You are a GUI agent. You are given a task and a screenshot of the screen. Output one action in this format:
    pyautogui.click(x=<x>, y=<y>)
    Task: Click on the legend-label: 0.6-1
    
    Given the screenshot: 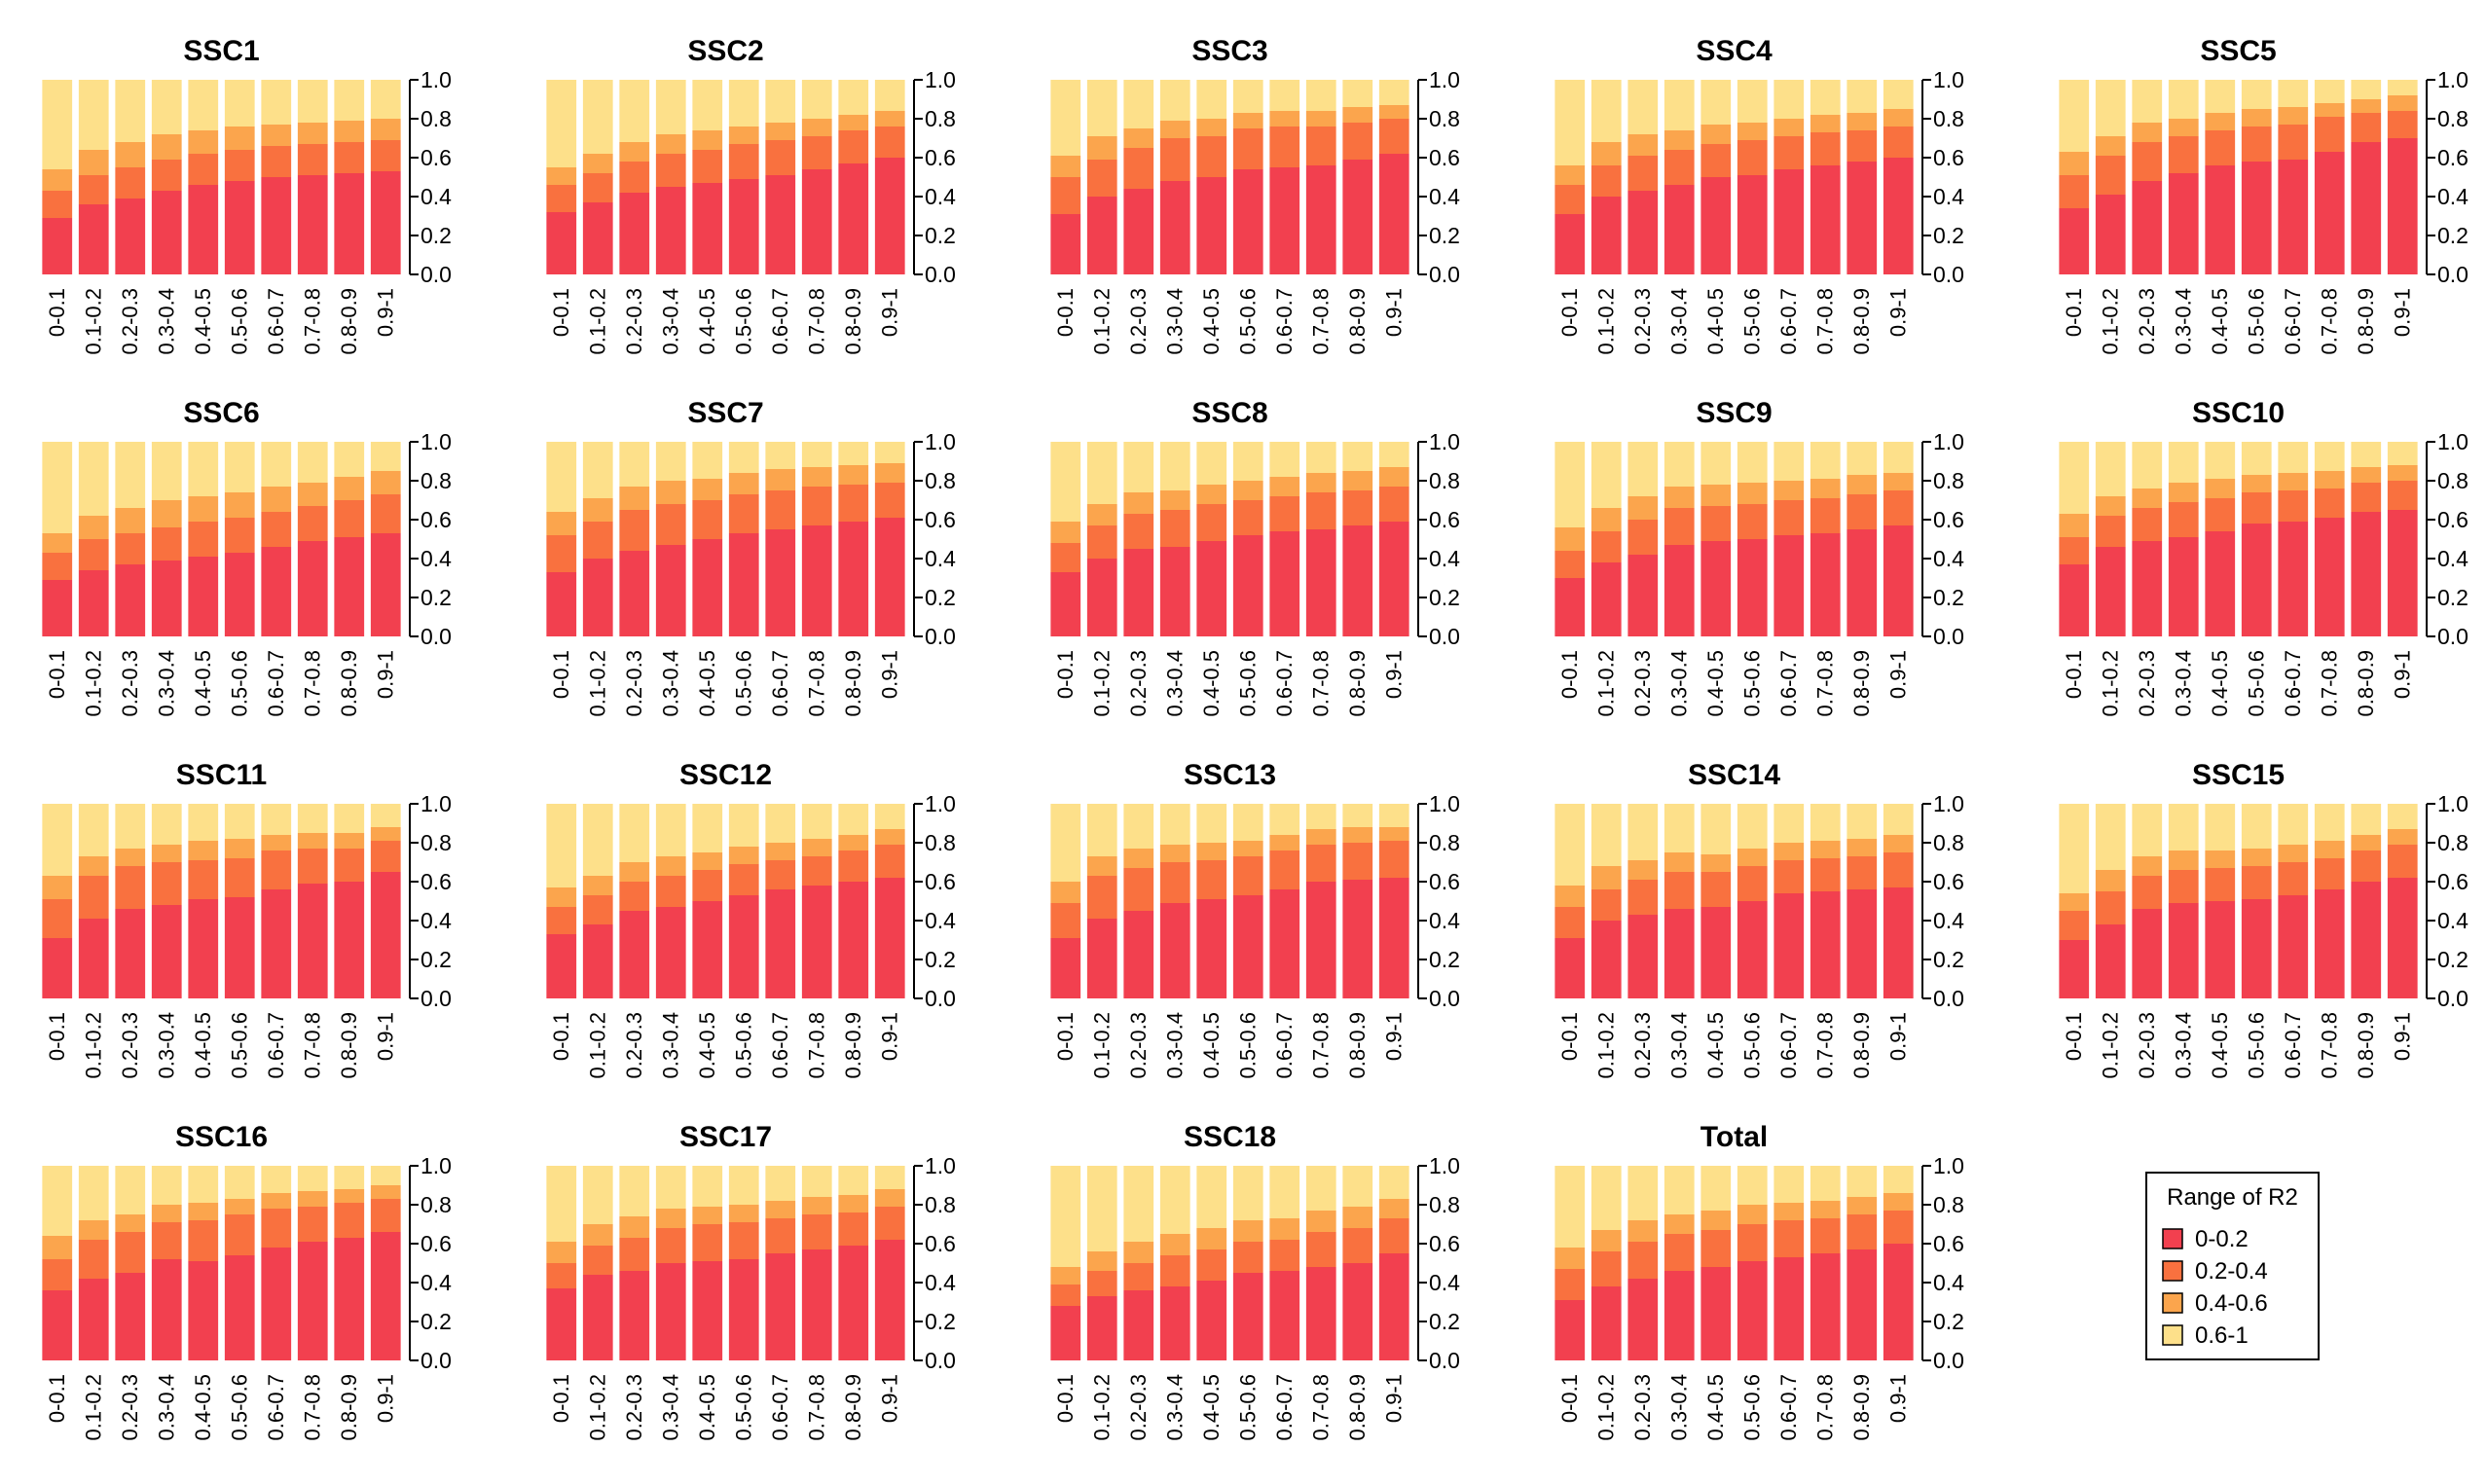 What is the action you would take?
    pyautogui.click(x=2222, y=1336)
    